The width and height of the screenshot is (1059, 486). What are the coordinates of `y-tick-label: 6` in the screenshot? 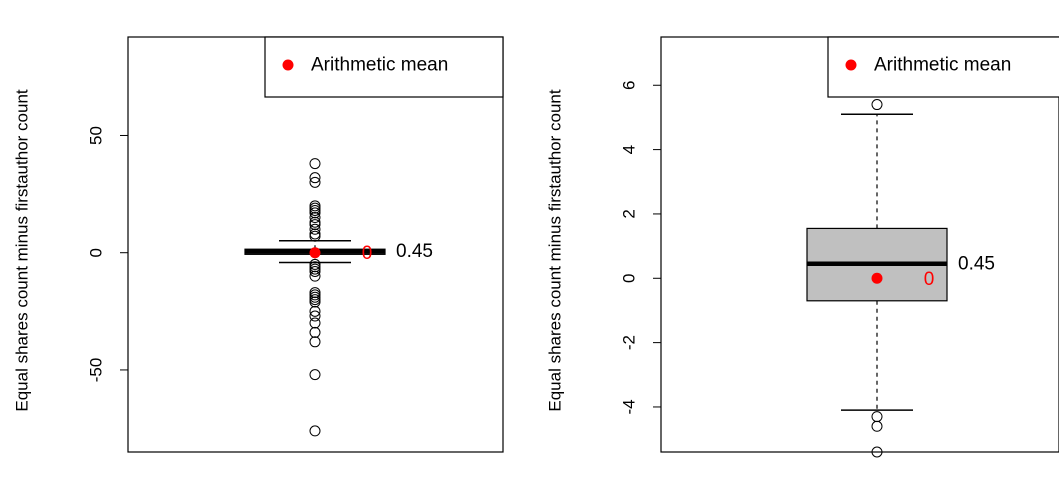 It's located at (629, 85).